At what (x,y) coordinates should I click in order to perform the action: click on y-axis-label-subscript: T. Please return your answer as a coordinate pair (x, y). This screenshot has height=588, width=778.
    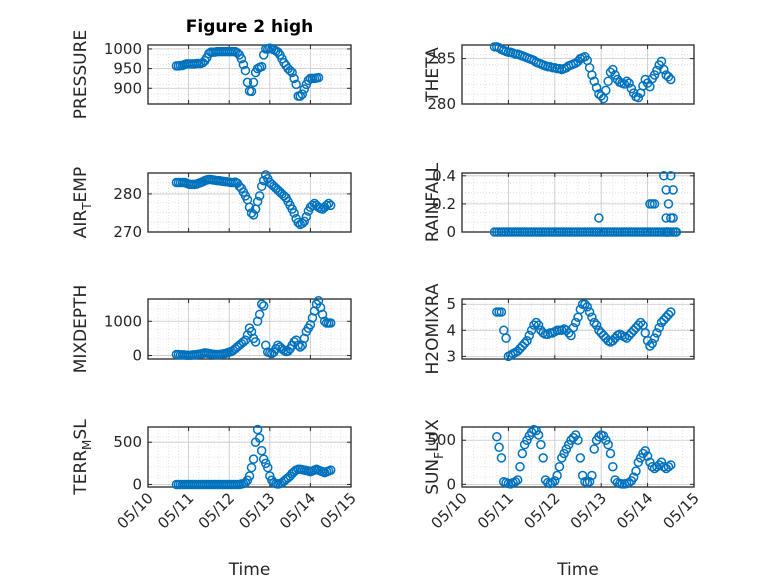
    Looking at the image, I should click on (87, 206).